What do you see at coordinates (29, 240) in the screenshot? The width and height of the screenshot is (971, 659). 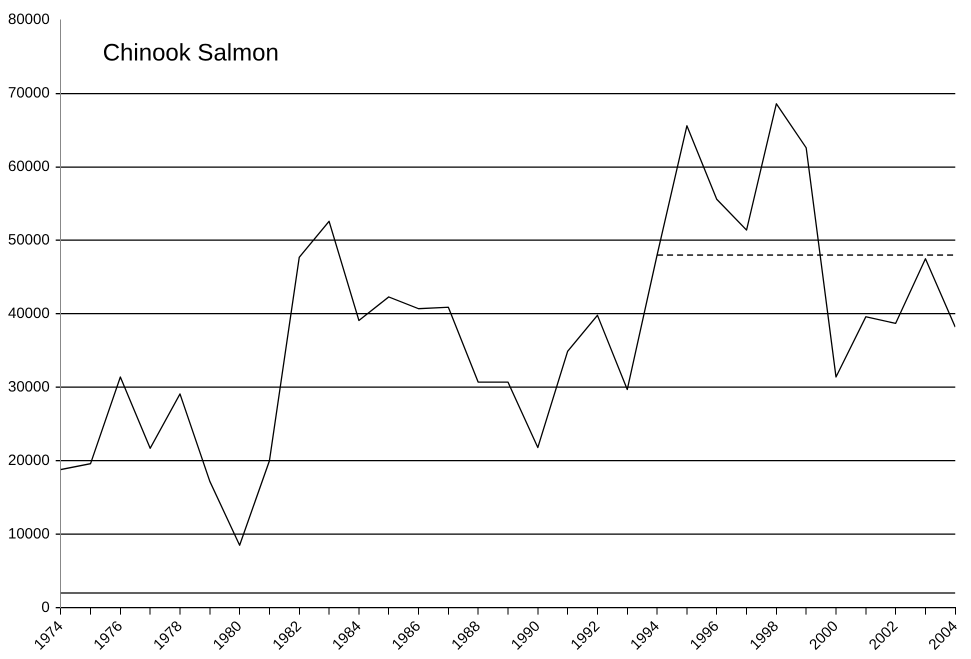 I see `y-tick-label: 50000` at bounding box center [29, 240].